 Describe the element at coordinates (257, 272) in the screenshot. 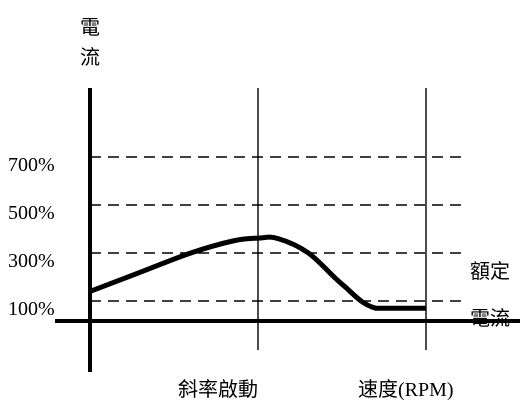

I see `current-curve` at that location.